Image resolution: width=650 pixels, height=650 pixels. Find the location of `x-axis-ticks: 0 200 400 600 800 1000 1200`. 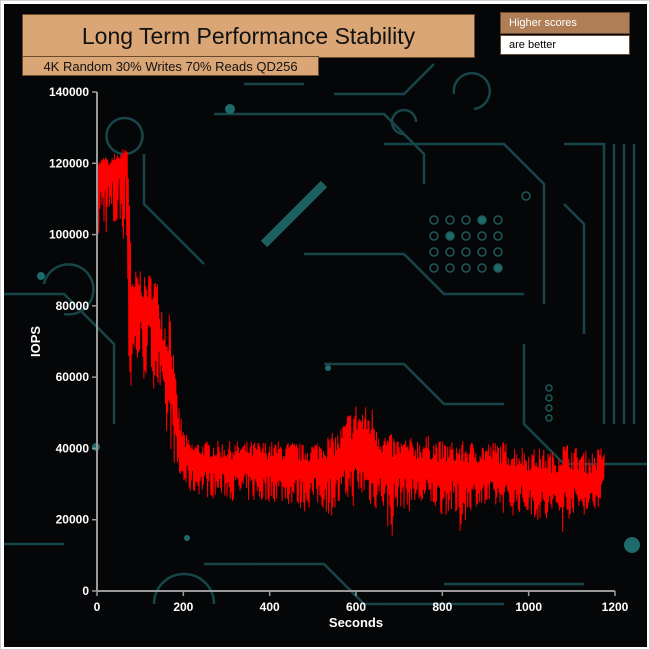

x-axis-ticks: 0 200 400 600 800 1000 1200 is located at coordinates (361, 602).